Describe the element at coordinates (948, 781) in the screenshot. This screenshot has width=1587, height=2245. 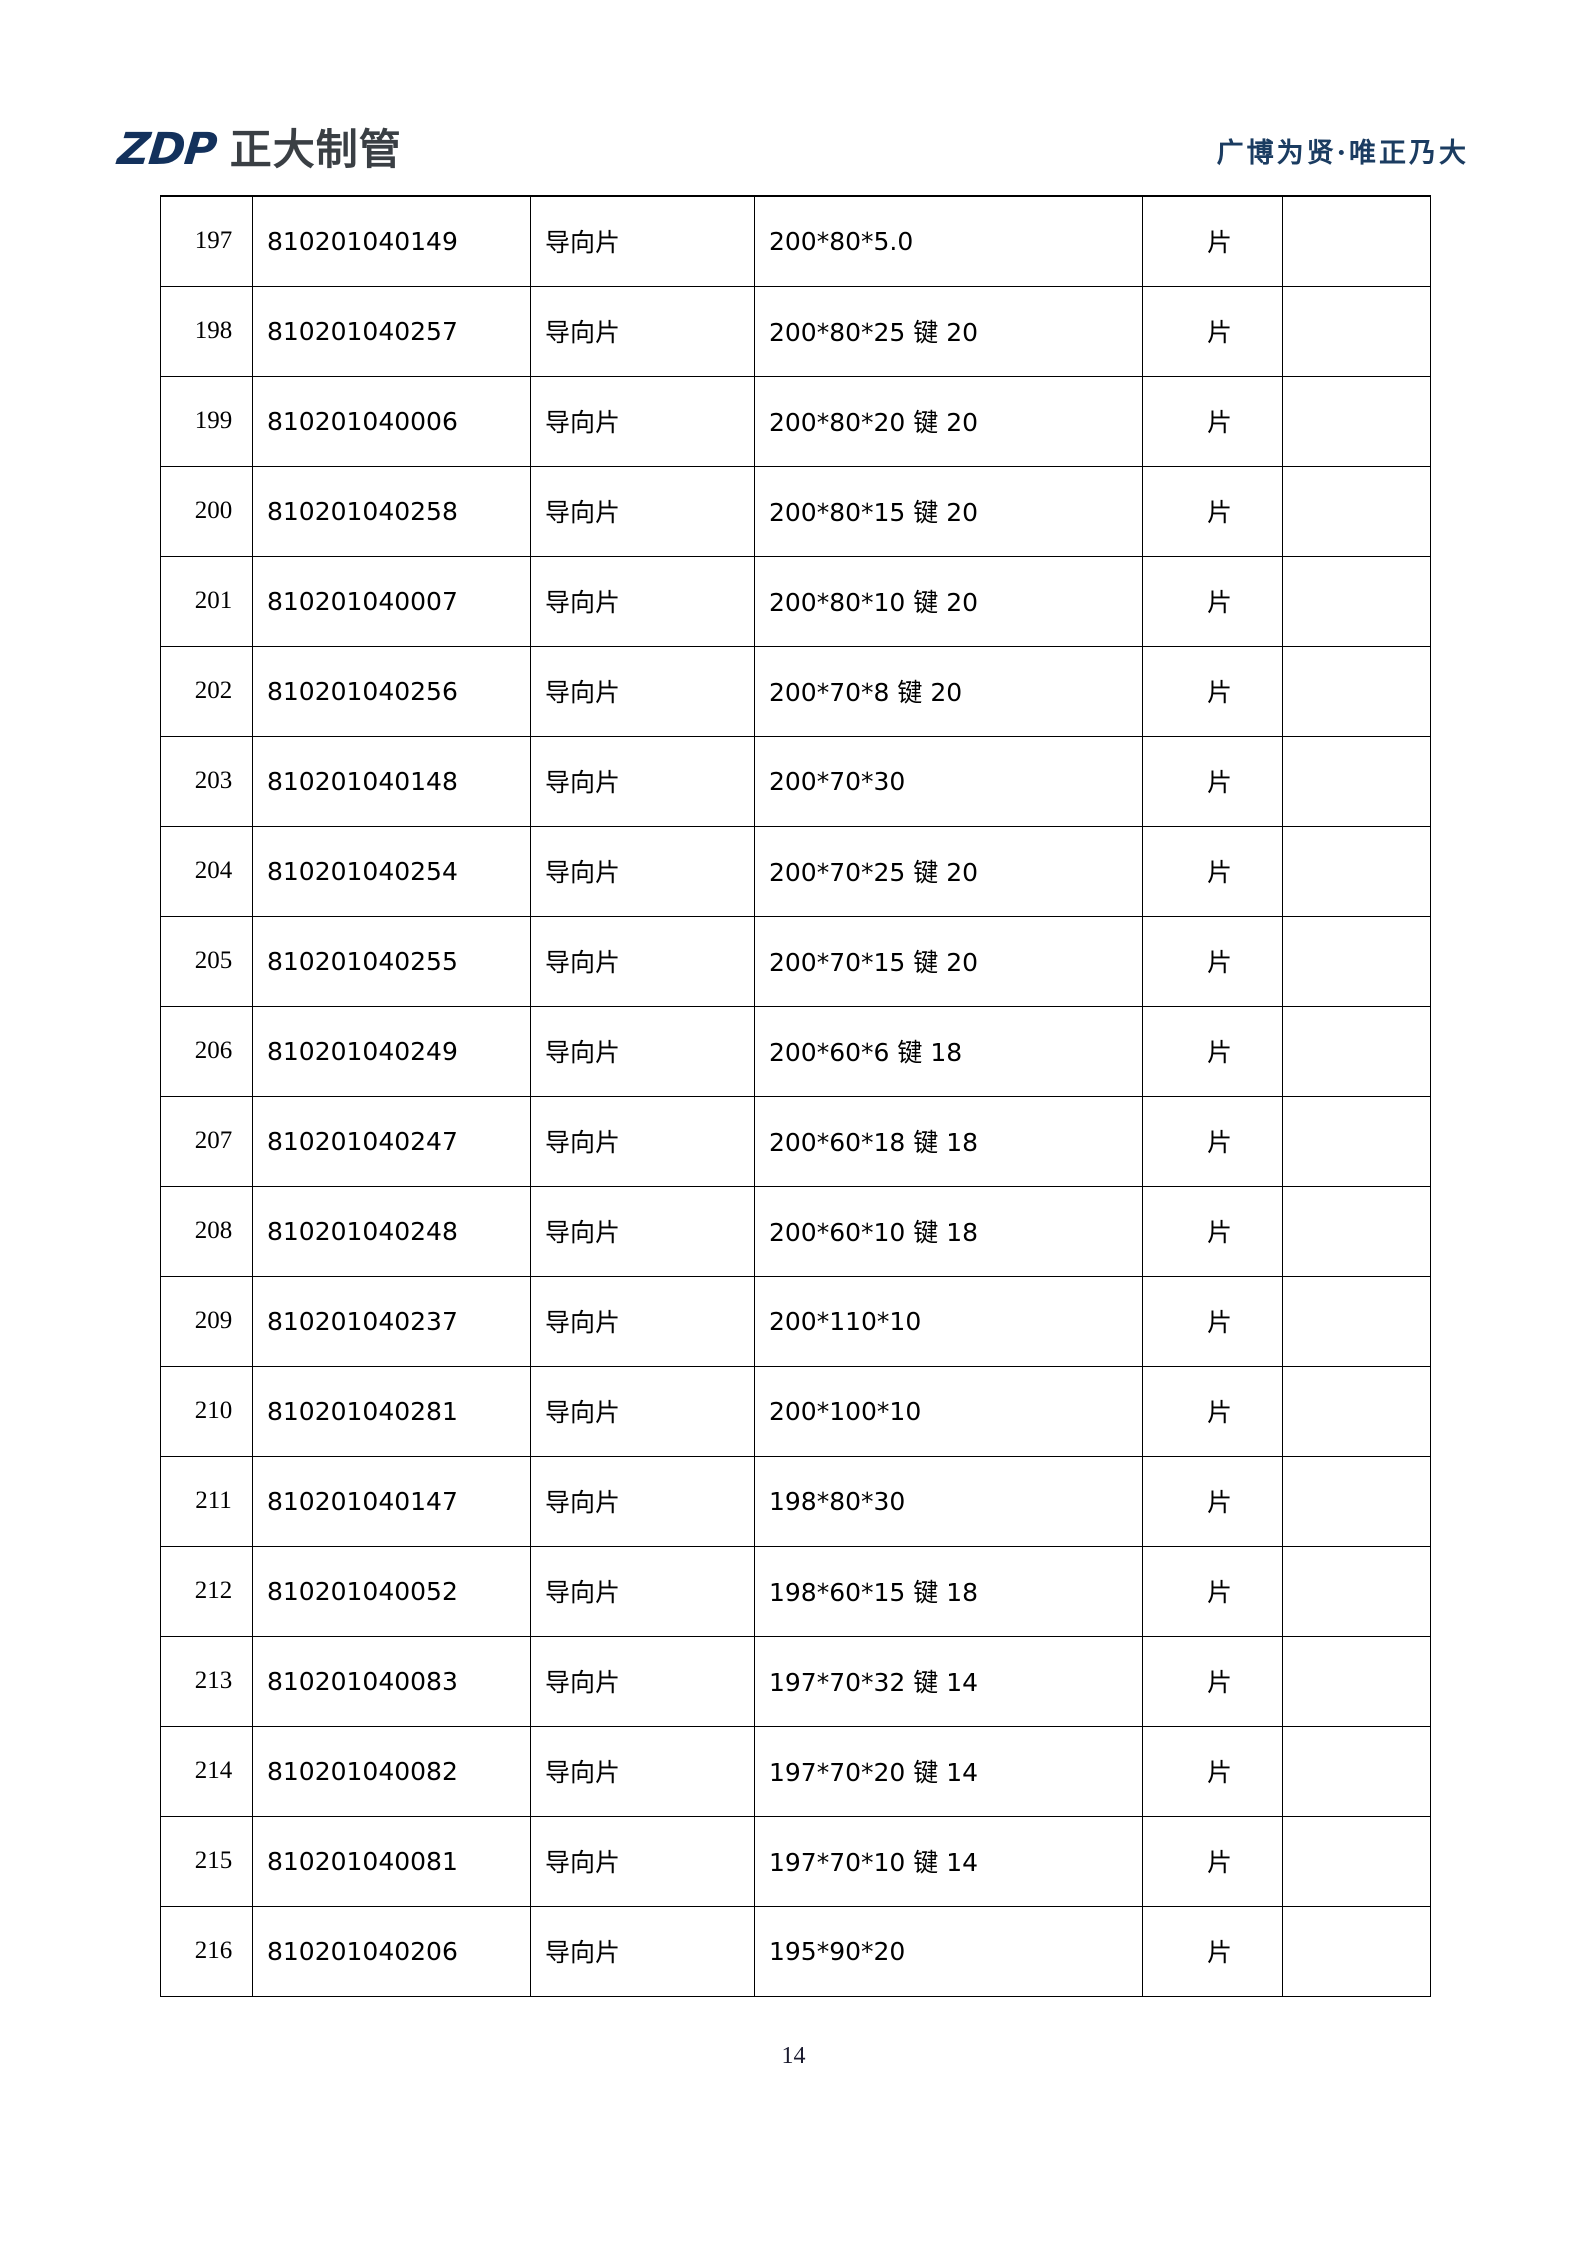
I see `cell-specification: 200*70*30` at that location.